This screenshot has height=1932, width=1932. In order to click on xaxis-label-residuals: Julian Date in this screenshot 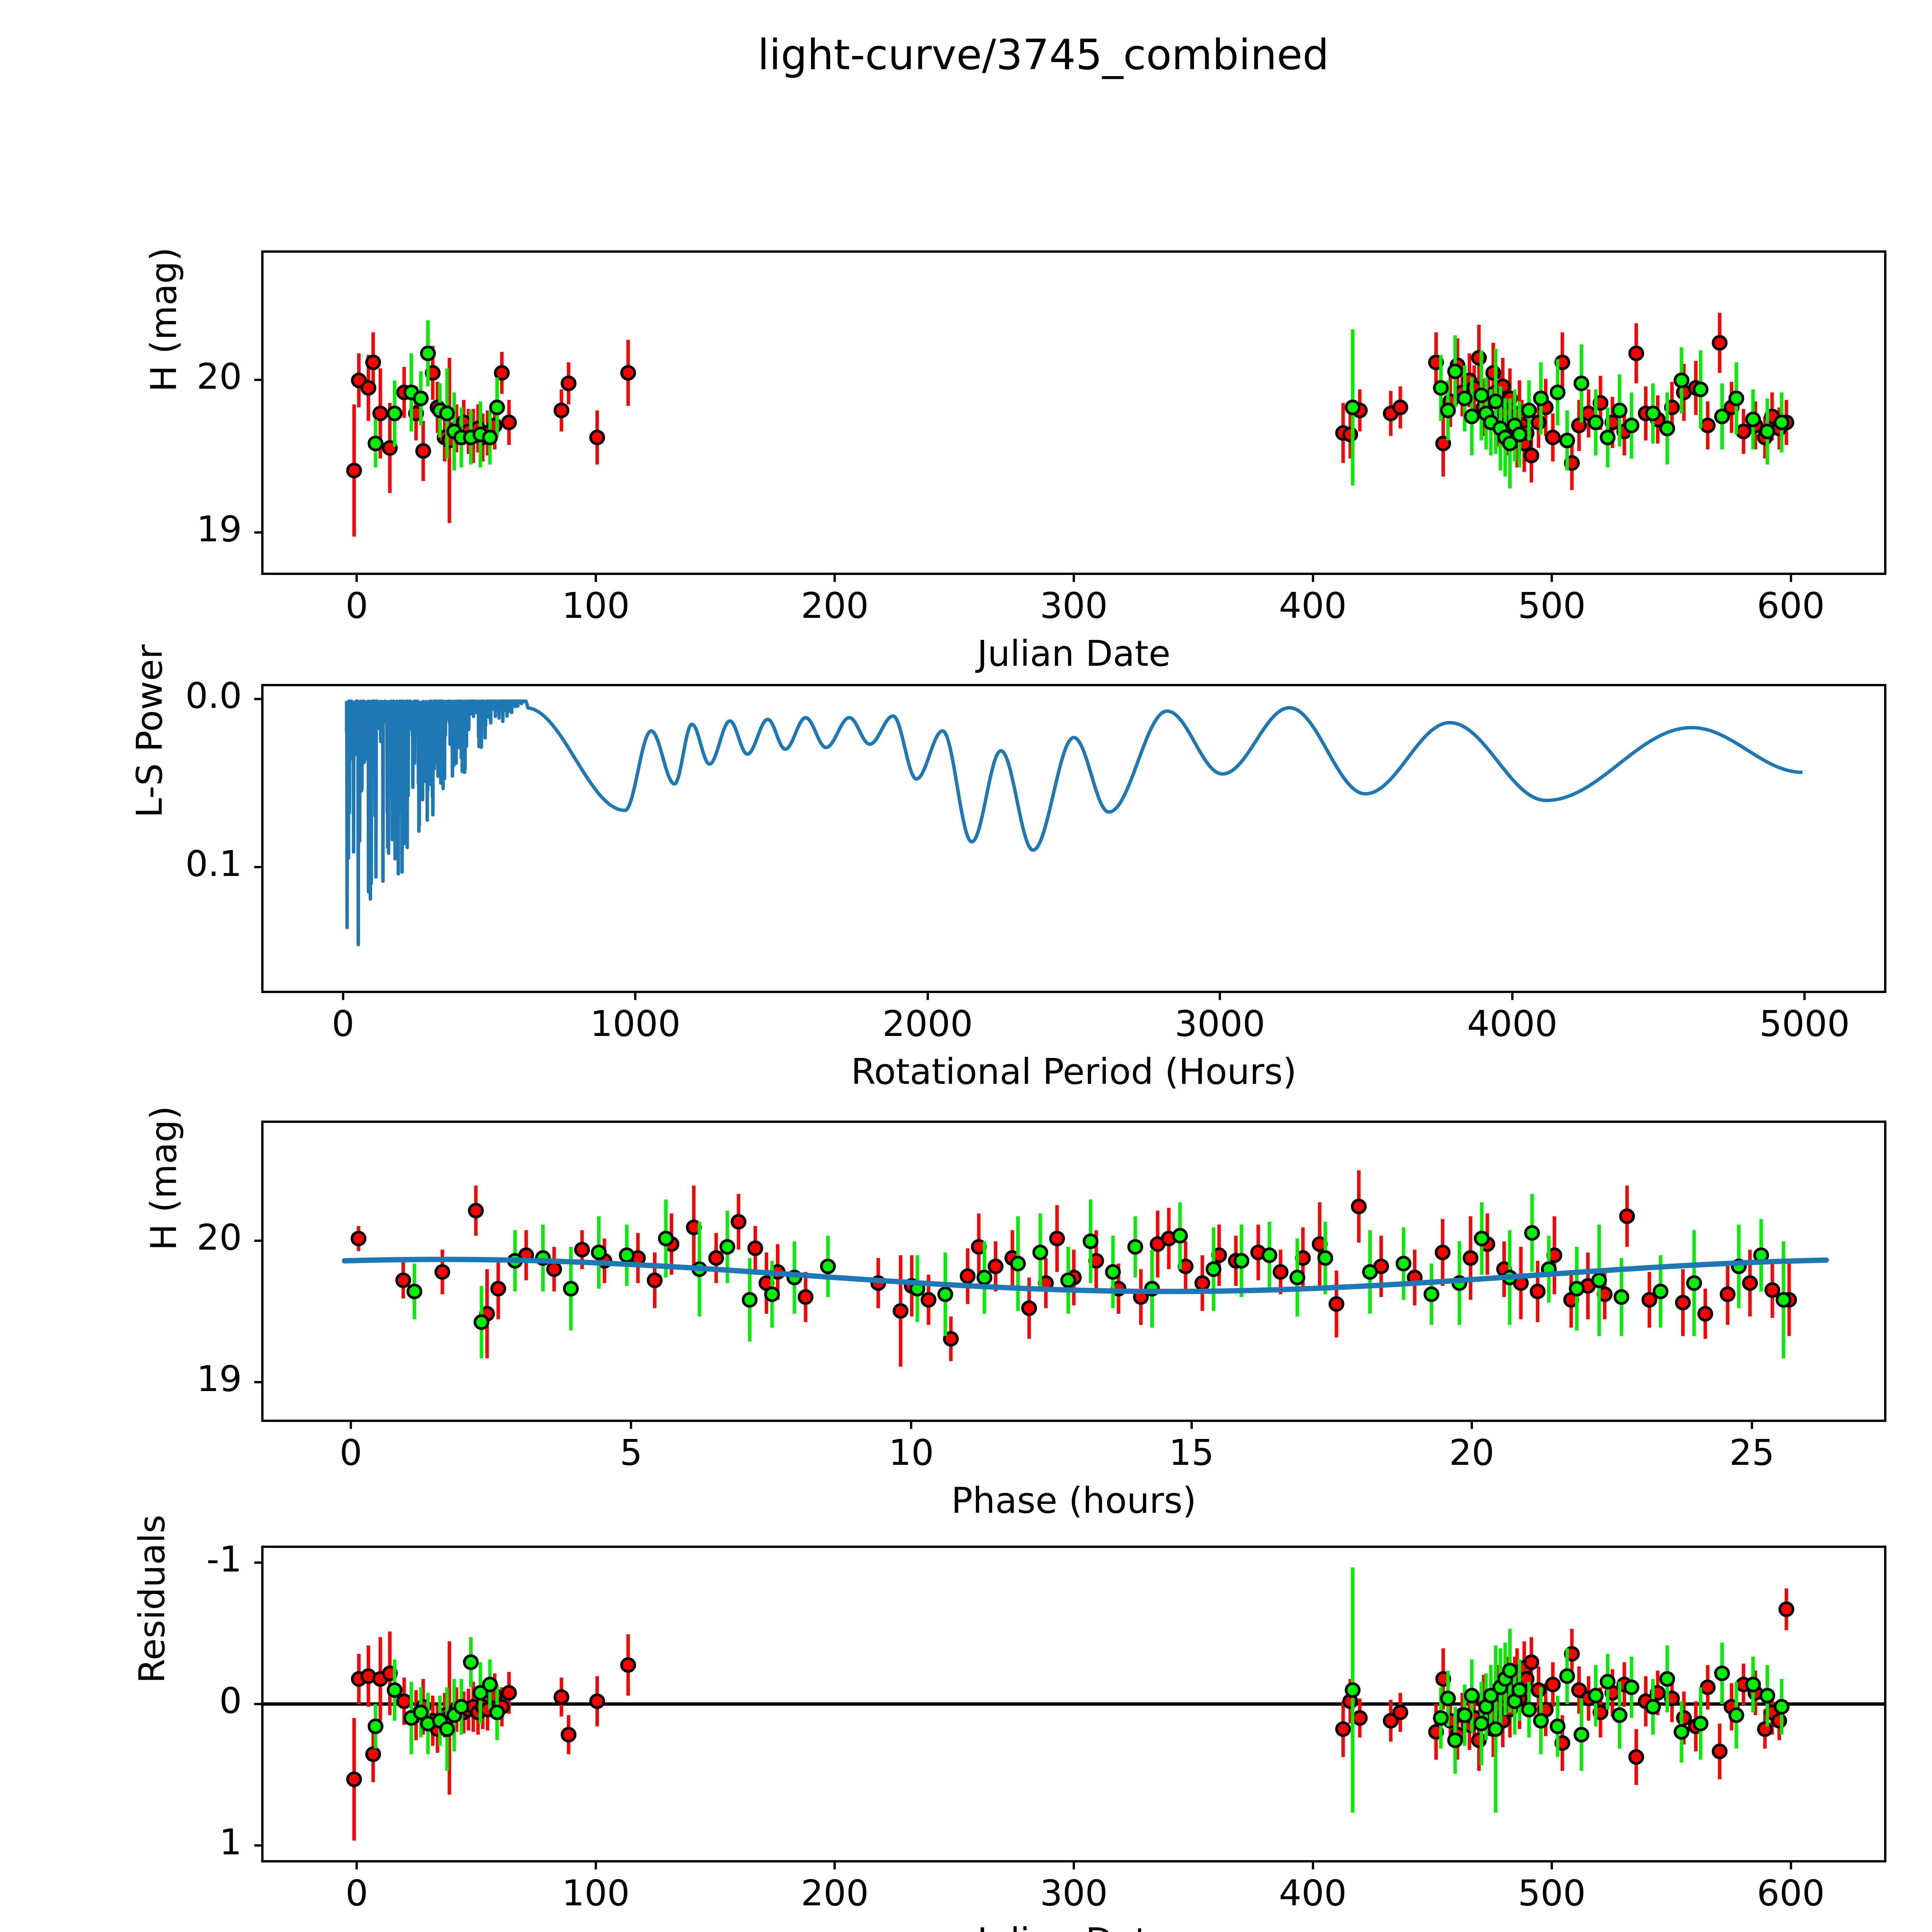, I will do `click(1073, 1926)`.